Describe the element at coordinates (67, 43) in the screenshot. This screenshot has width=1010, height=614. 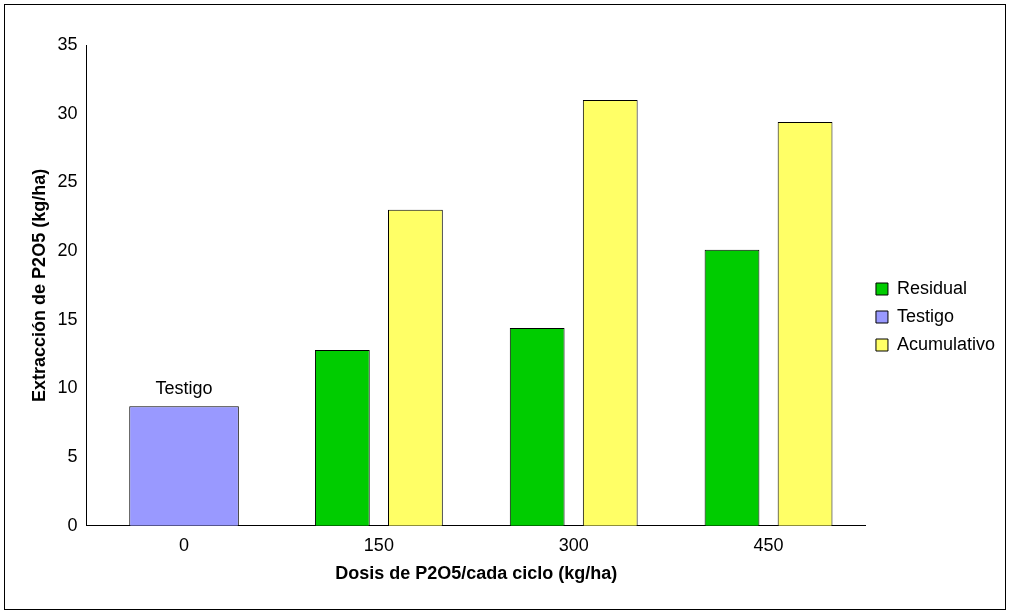
I see `y-tick-label: 35` at that location.